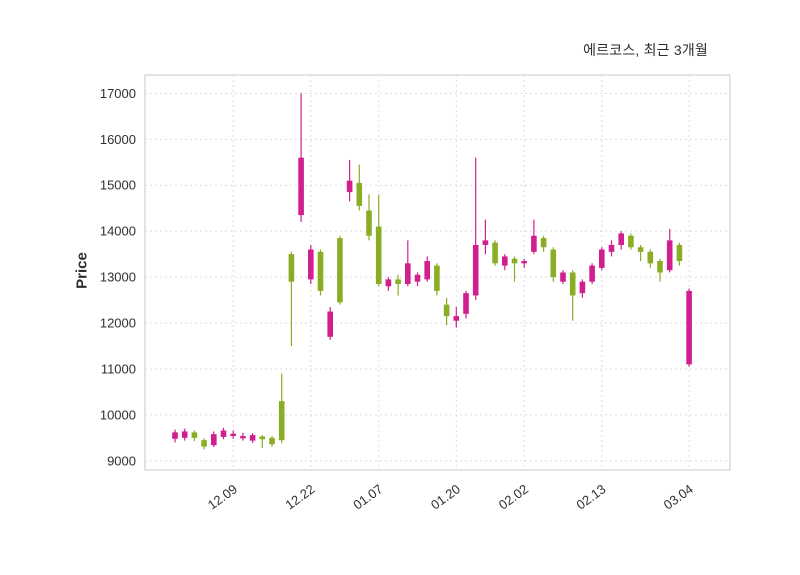 Image resolution: width=800 pixels, height=575 pixels. What do you see at coordinates (118, 93) in the screenshot?
I see `y-tick-label: 17000` at bounding box center [118, 93].